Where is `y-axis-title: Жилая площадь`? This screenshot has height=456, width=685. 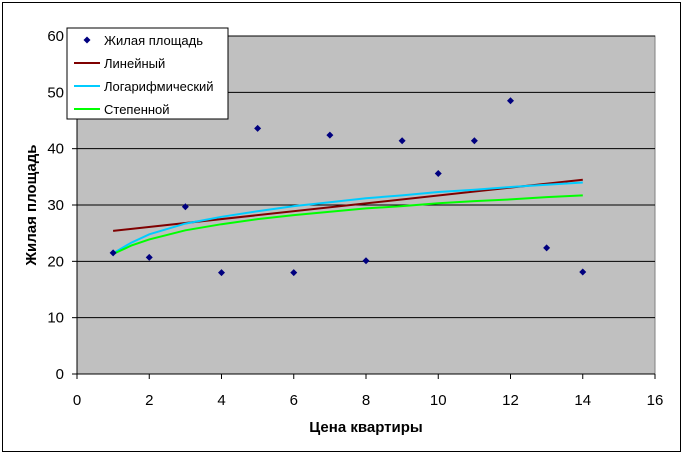
y-axis-title: Жилая площадь is located at coordinates (31, 205).